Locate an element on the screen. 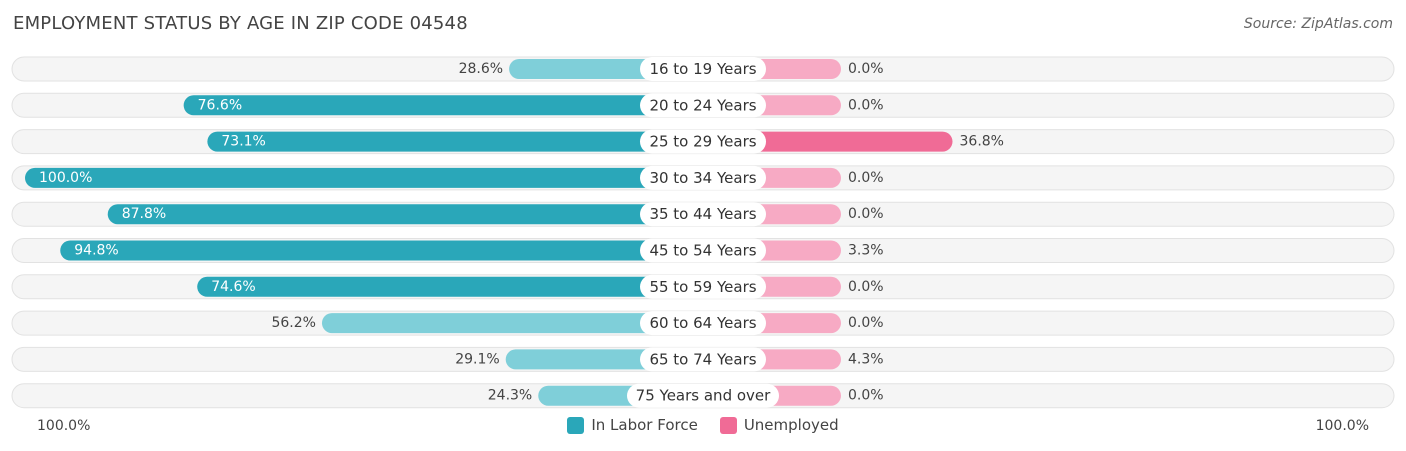 The image size is (1406, 451). labor-force-value-label: 74.6% is located at coordinates (233, 287).